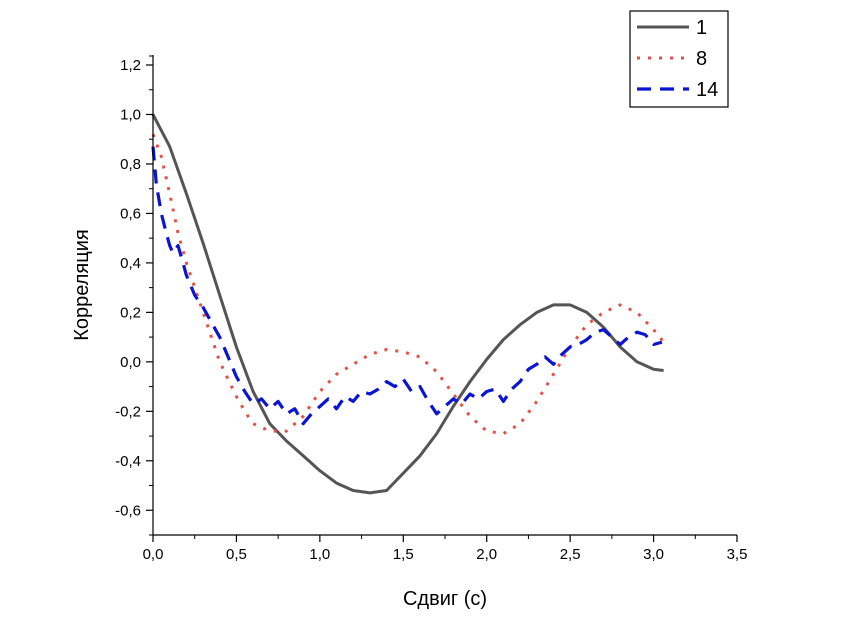 This screenshot has width=855, height=627. What do you see at coordinates (82, 284) in the screenshot?
I see `y-axis-title: Корреляция` at bounding box center [82, 284].